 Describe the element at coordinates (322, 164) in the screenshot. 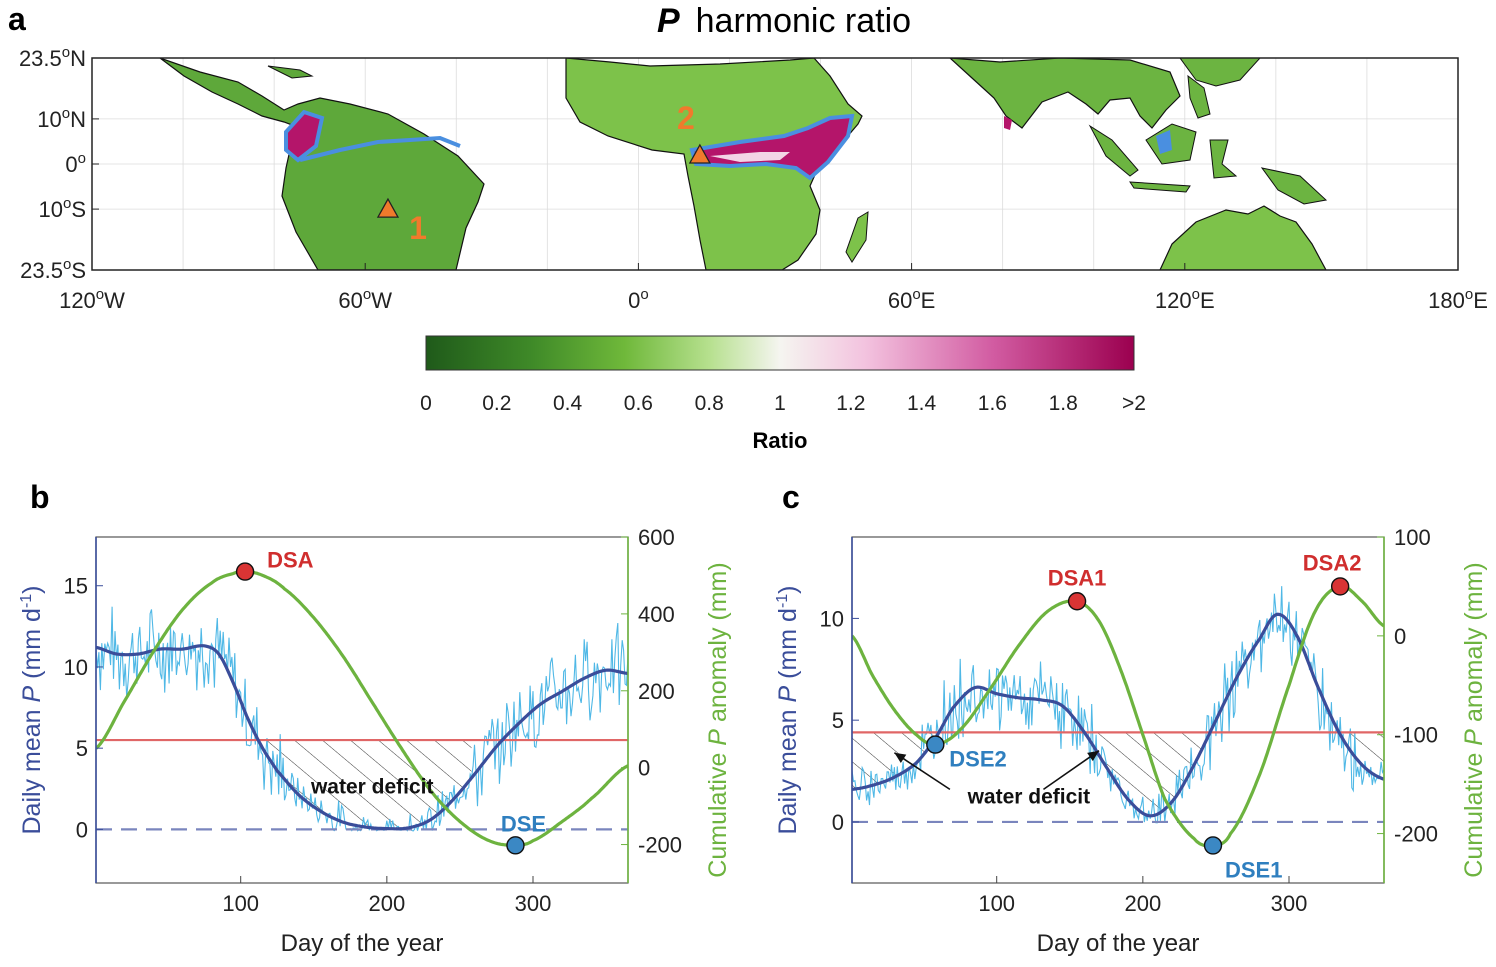

I see `land-americas` at that location.